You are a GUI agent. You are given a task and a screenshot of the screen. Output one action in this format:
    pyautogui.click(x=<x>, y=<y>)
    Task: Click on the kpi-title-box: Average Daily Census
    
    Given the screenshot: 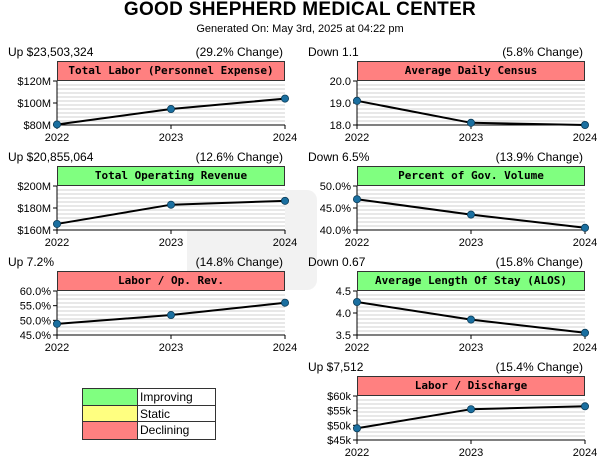 What is the action you would take?
    pyautogui.click(x=471, y=71)
    